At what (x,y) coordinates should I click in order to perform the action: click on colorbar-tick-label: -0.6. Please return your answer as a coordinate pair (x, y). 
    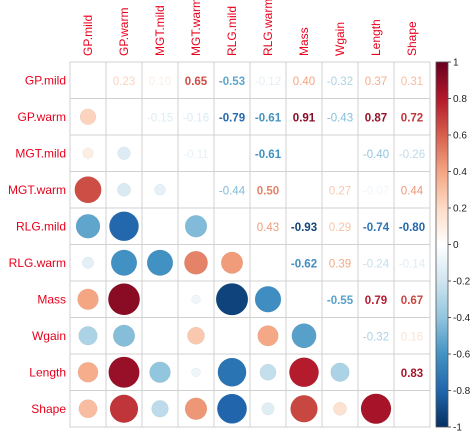
    Looking at the image, I should click on (462, 355).